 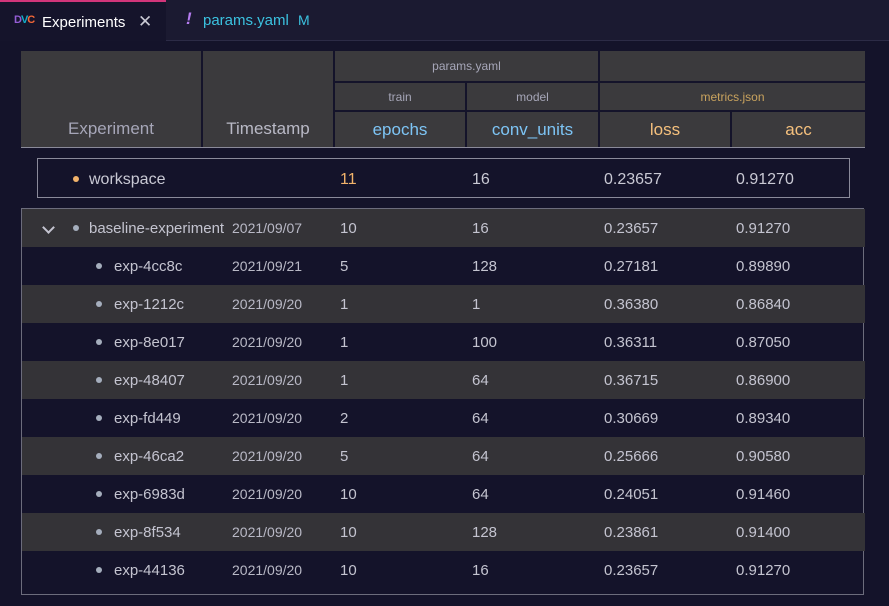 What do you see at coordinates (304, 20) in the screenshot?
I see `modified-badge: M` at bounding box center [304, 20].